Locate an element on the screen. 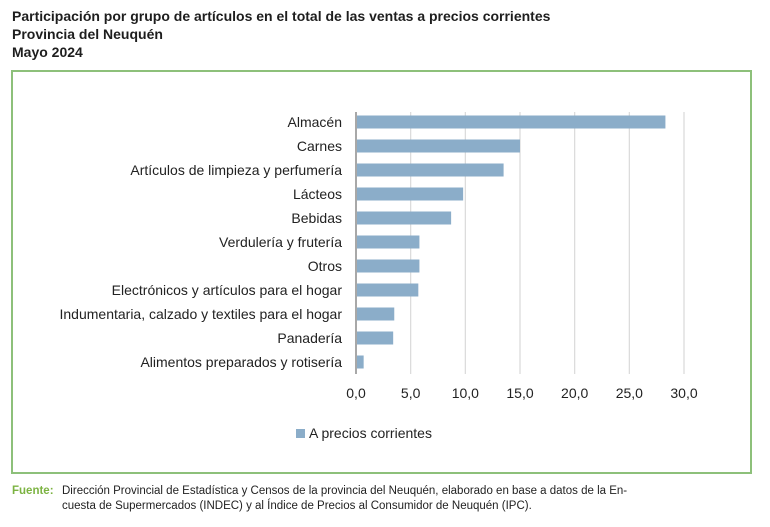 This screenshot has height=527, width=770. category-label: Verdulería y frutería is located at coordinates (280, 242).